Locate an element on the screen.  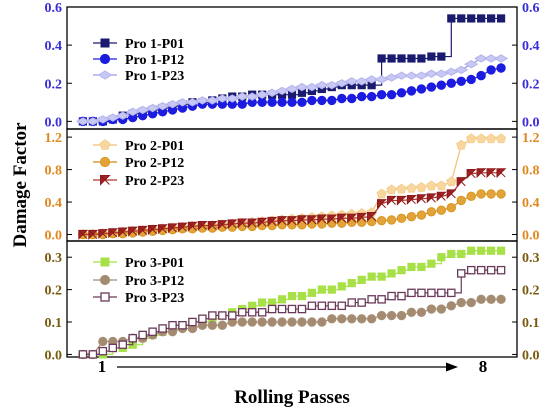
y-tick-label-right: 1.2 is located at coordinates (531, 138).